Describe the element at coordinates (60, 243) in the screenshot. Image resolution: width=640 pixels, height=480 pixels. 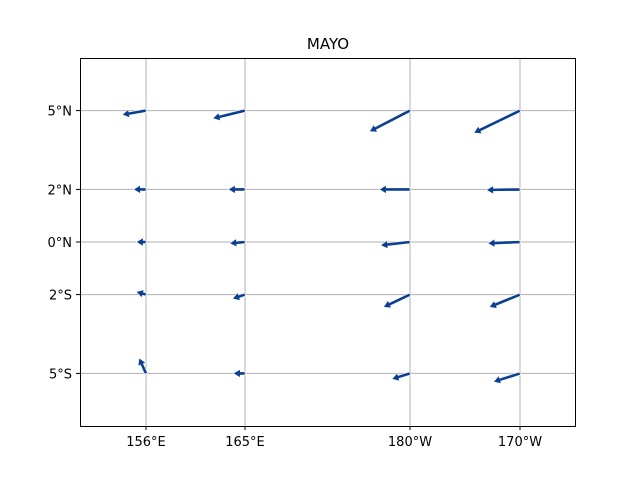
I see `y-tick-label: 0°N` at that location.